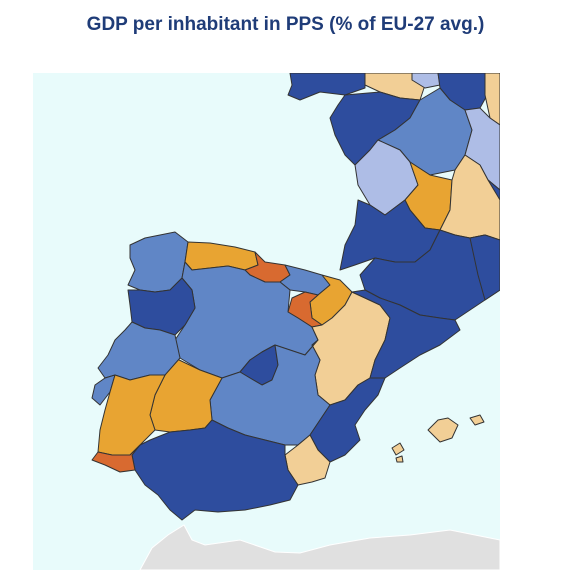 This screenshot has width=571, height=570. I want to click on valencia-region, so click(347, 420).